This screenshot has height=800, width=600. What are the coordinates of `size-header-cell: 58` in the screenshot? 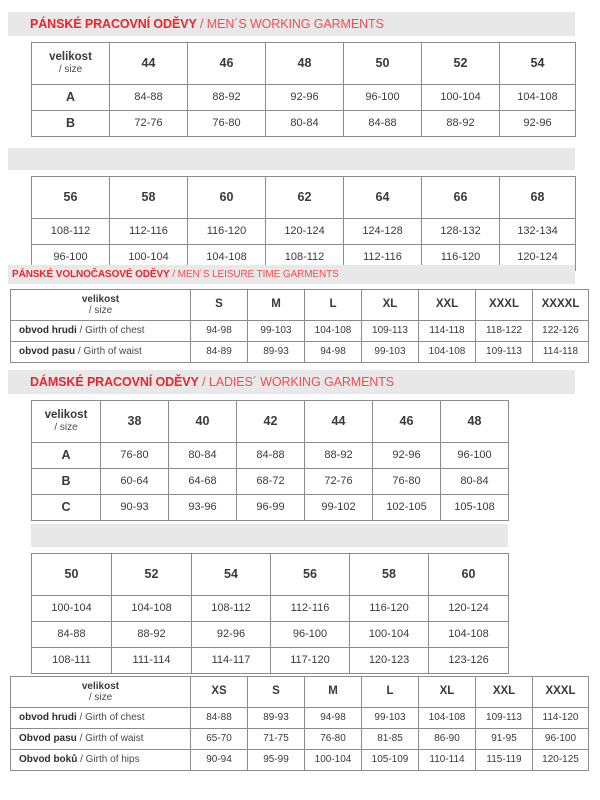 It's located at (389, 574).